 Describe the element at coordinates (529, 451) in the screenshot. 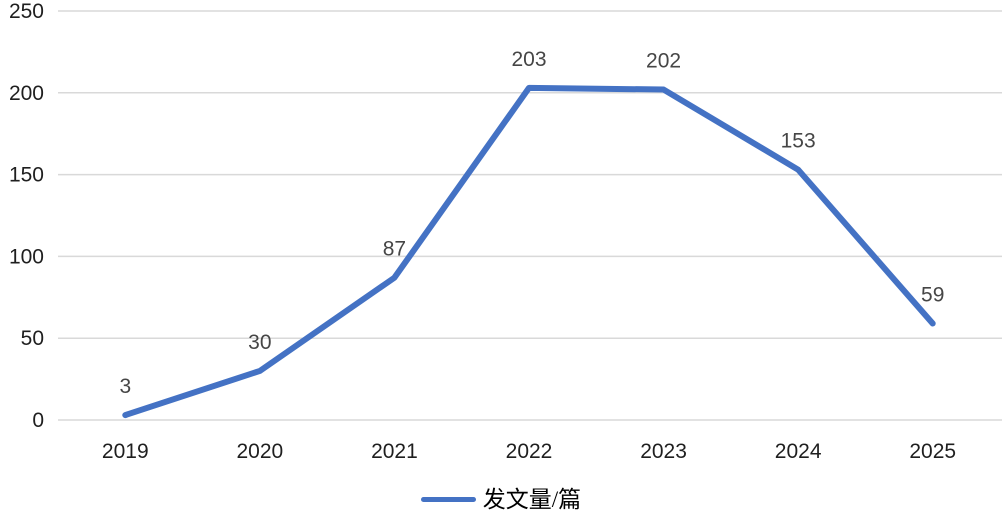

I see `x-tick-label: 2022` at that location.